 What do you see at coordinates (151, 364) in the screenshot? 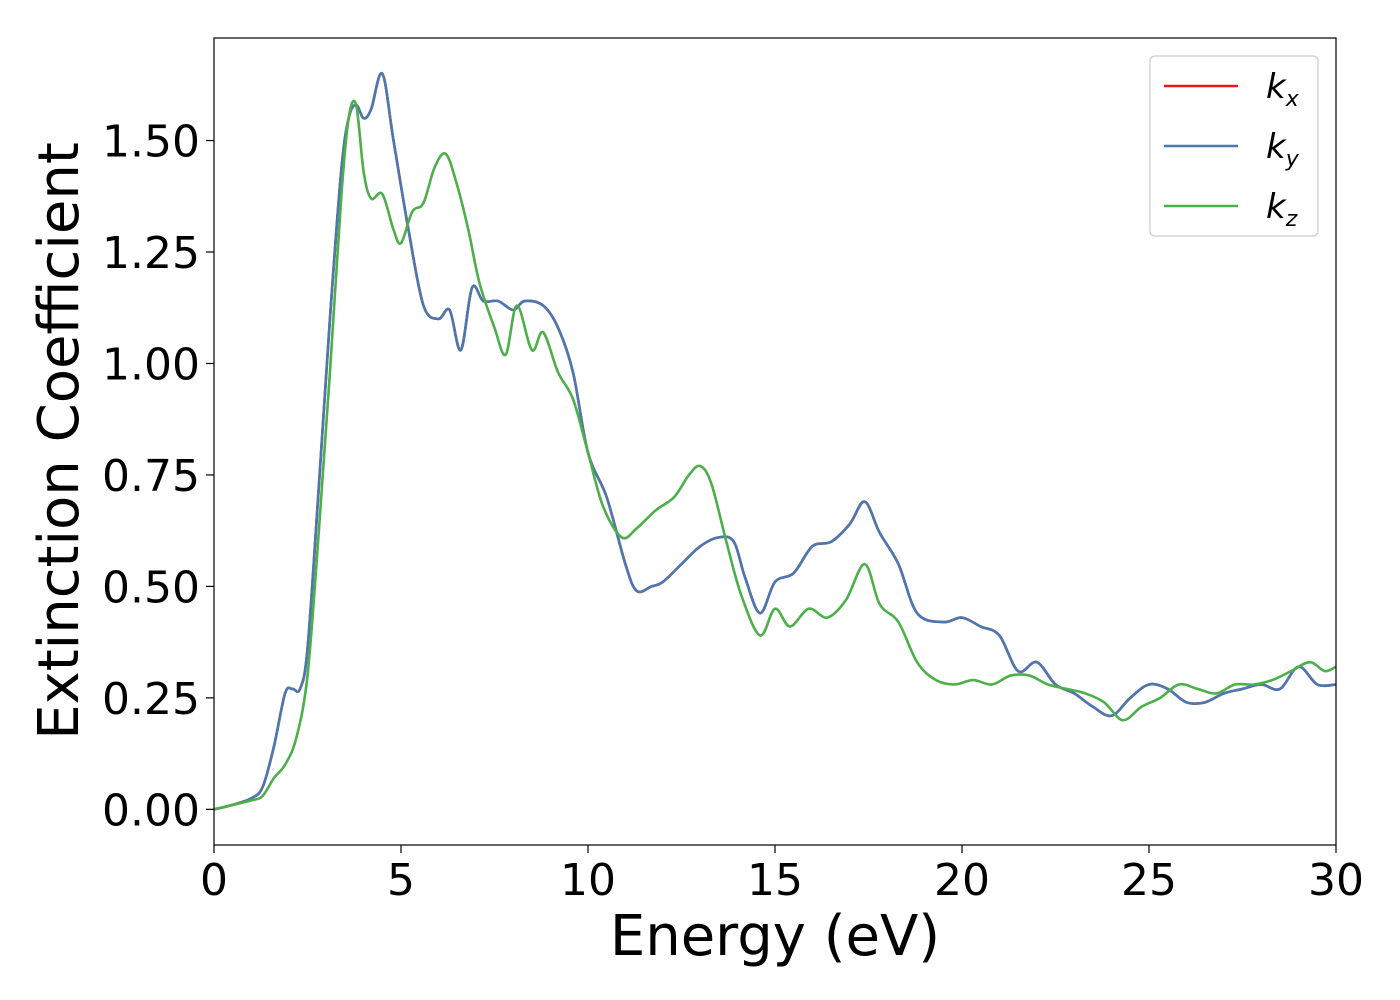
I see `y-tick-label: 1.00` at bounding box center [151, 364].